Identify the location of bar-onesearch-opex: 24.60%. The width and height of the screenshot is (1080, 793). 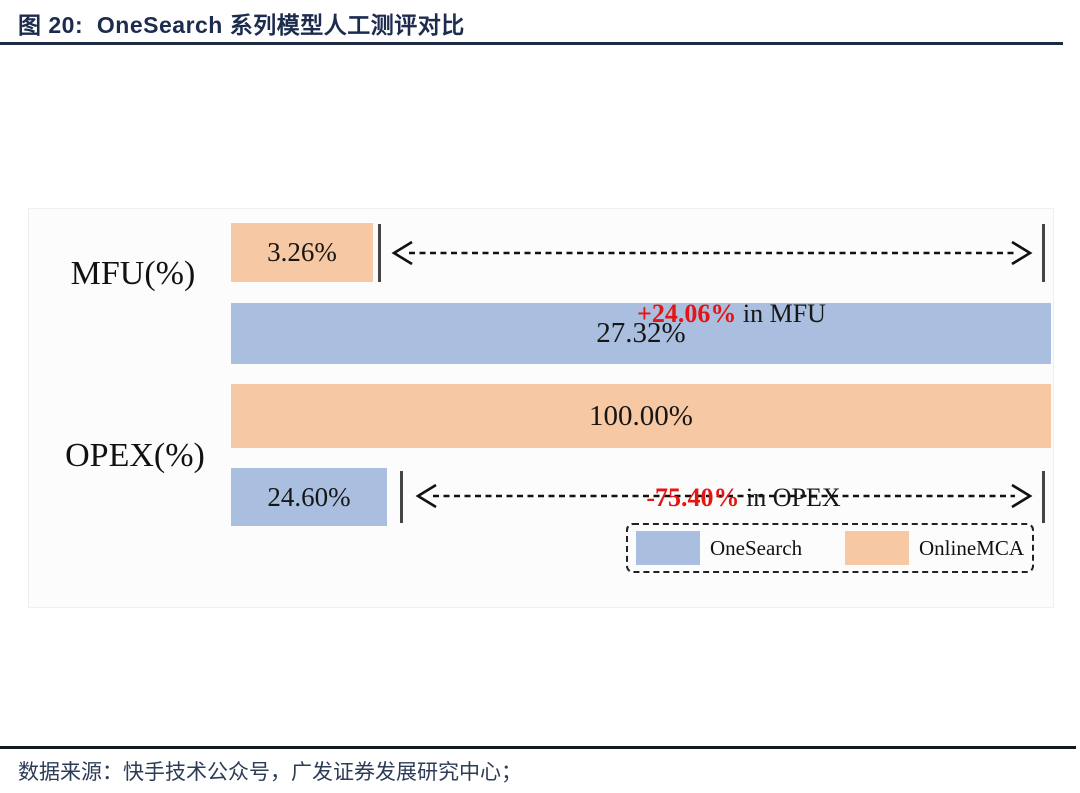
(309, 497).